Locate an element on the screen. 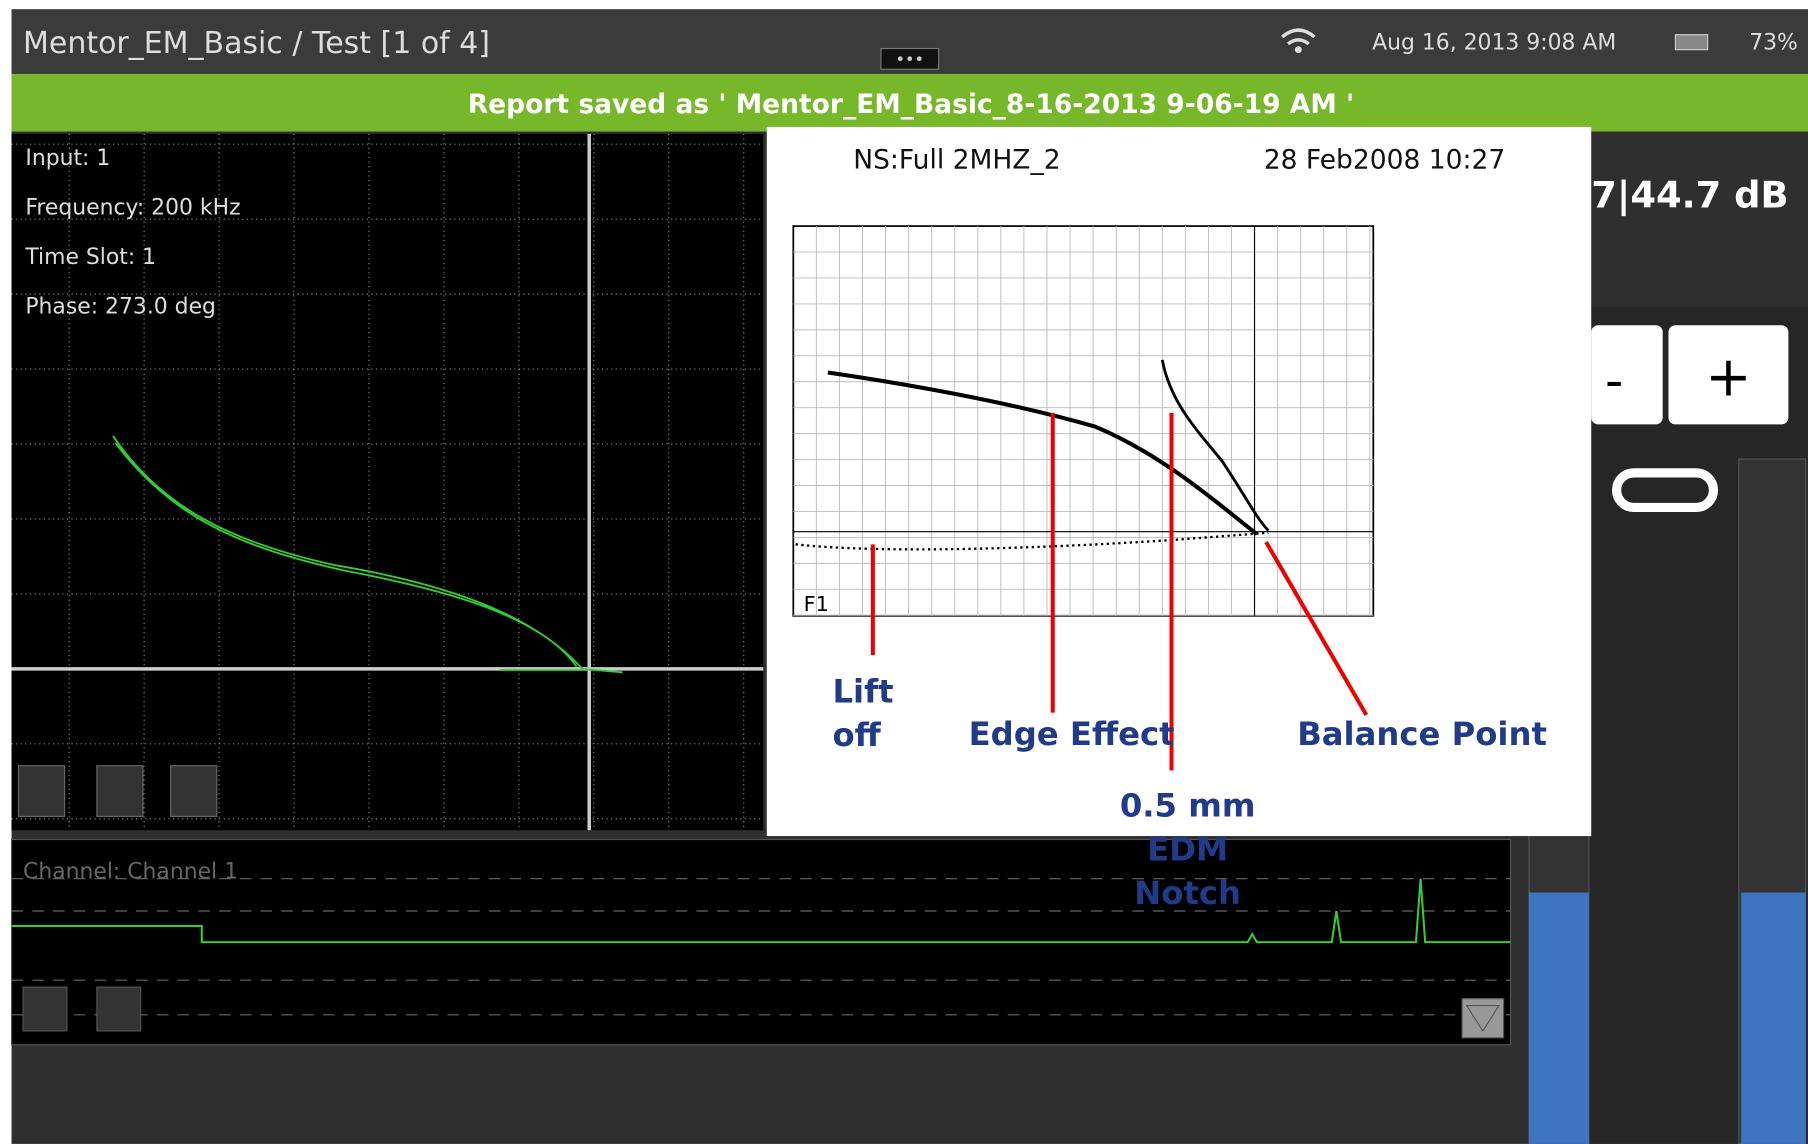 The height and width of the screenshot is (1144, 1808). annotation: 0.5 mm is located at coordinates (1188, 805).